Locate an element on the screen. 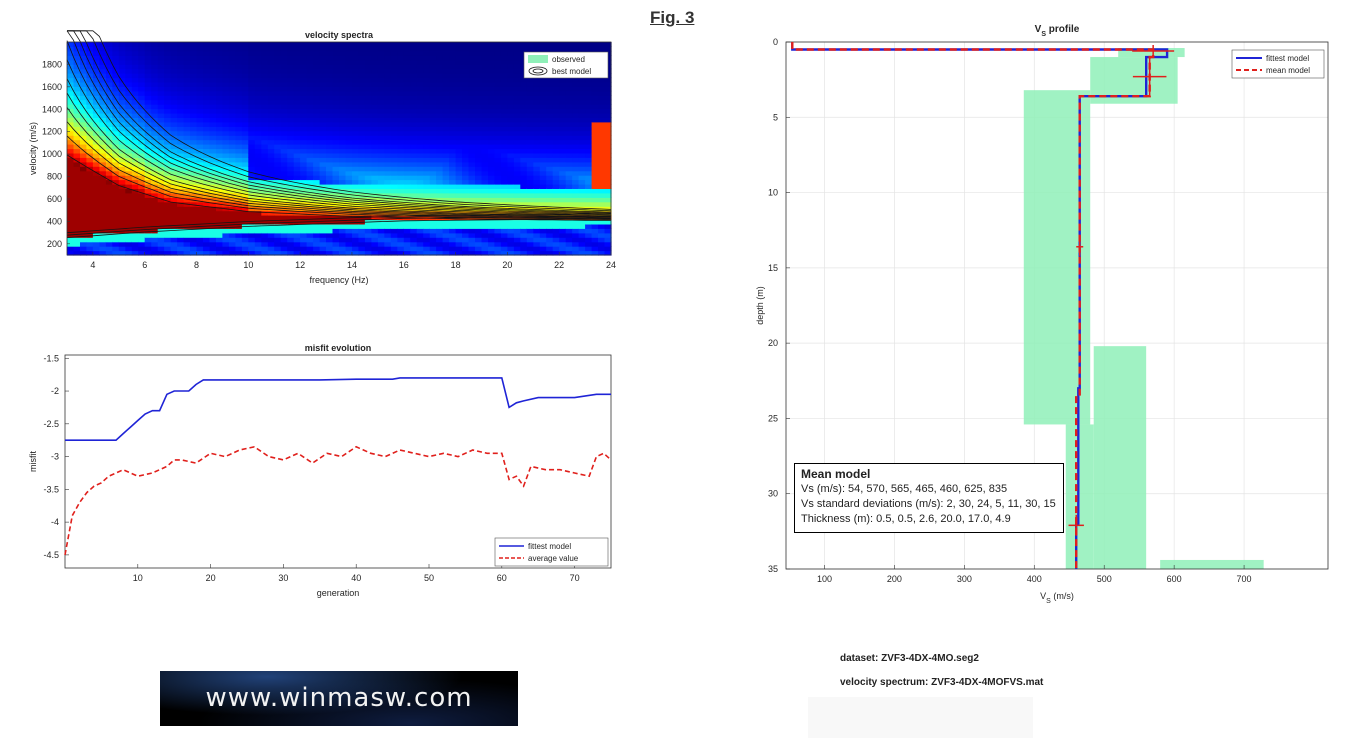 The image size is (1350, 738). spectra-ytick-label: 400 is located at coordinates (54, 221).